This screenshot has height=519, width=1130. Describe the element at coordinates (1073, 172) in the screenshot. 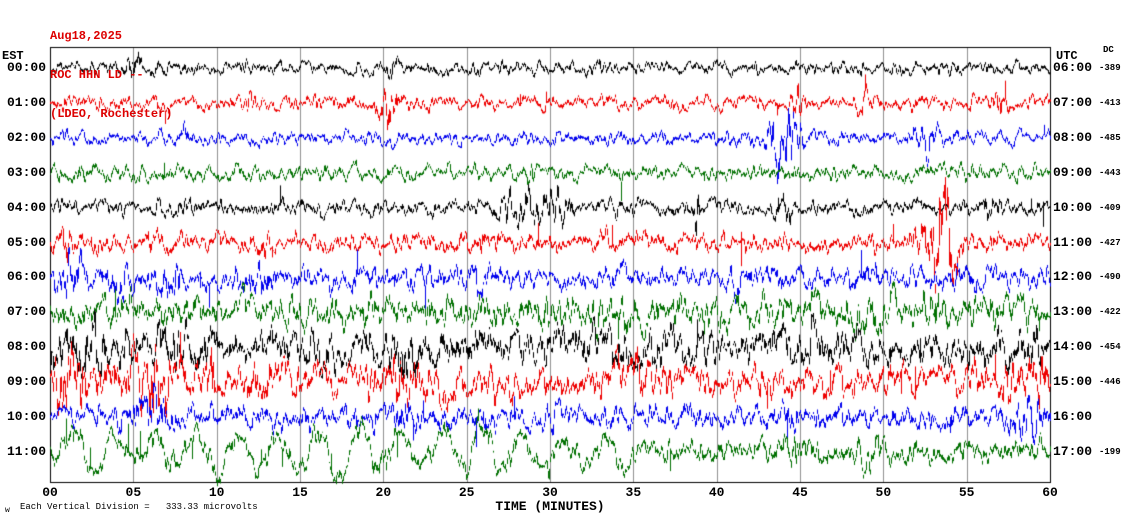

I see `utc-time-label: 09:00` at that location.